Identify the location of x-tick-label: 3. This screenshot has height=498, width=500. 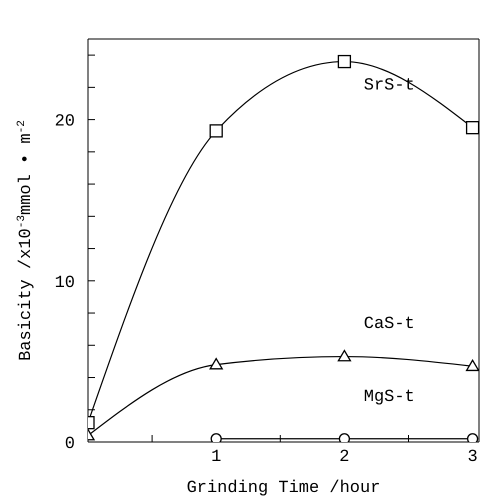
(472, 458).